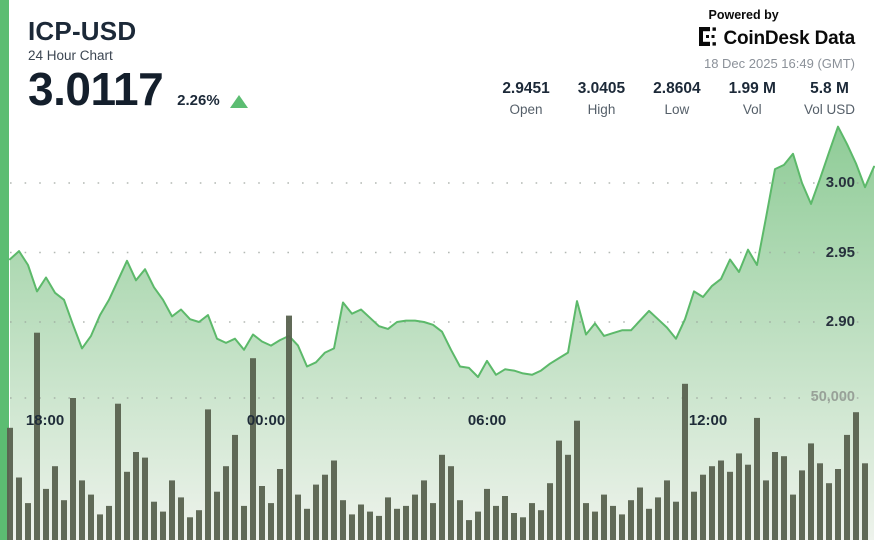  Describe the element at coordinates (82, 31) in the screenshot. I see `symbol-title: ICP-USD` at that location.